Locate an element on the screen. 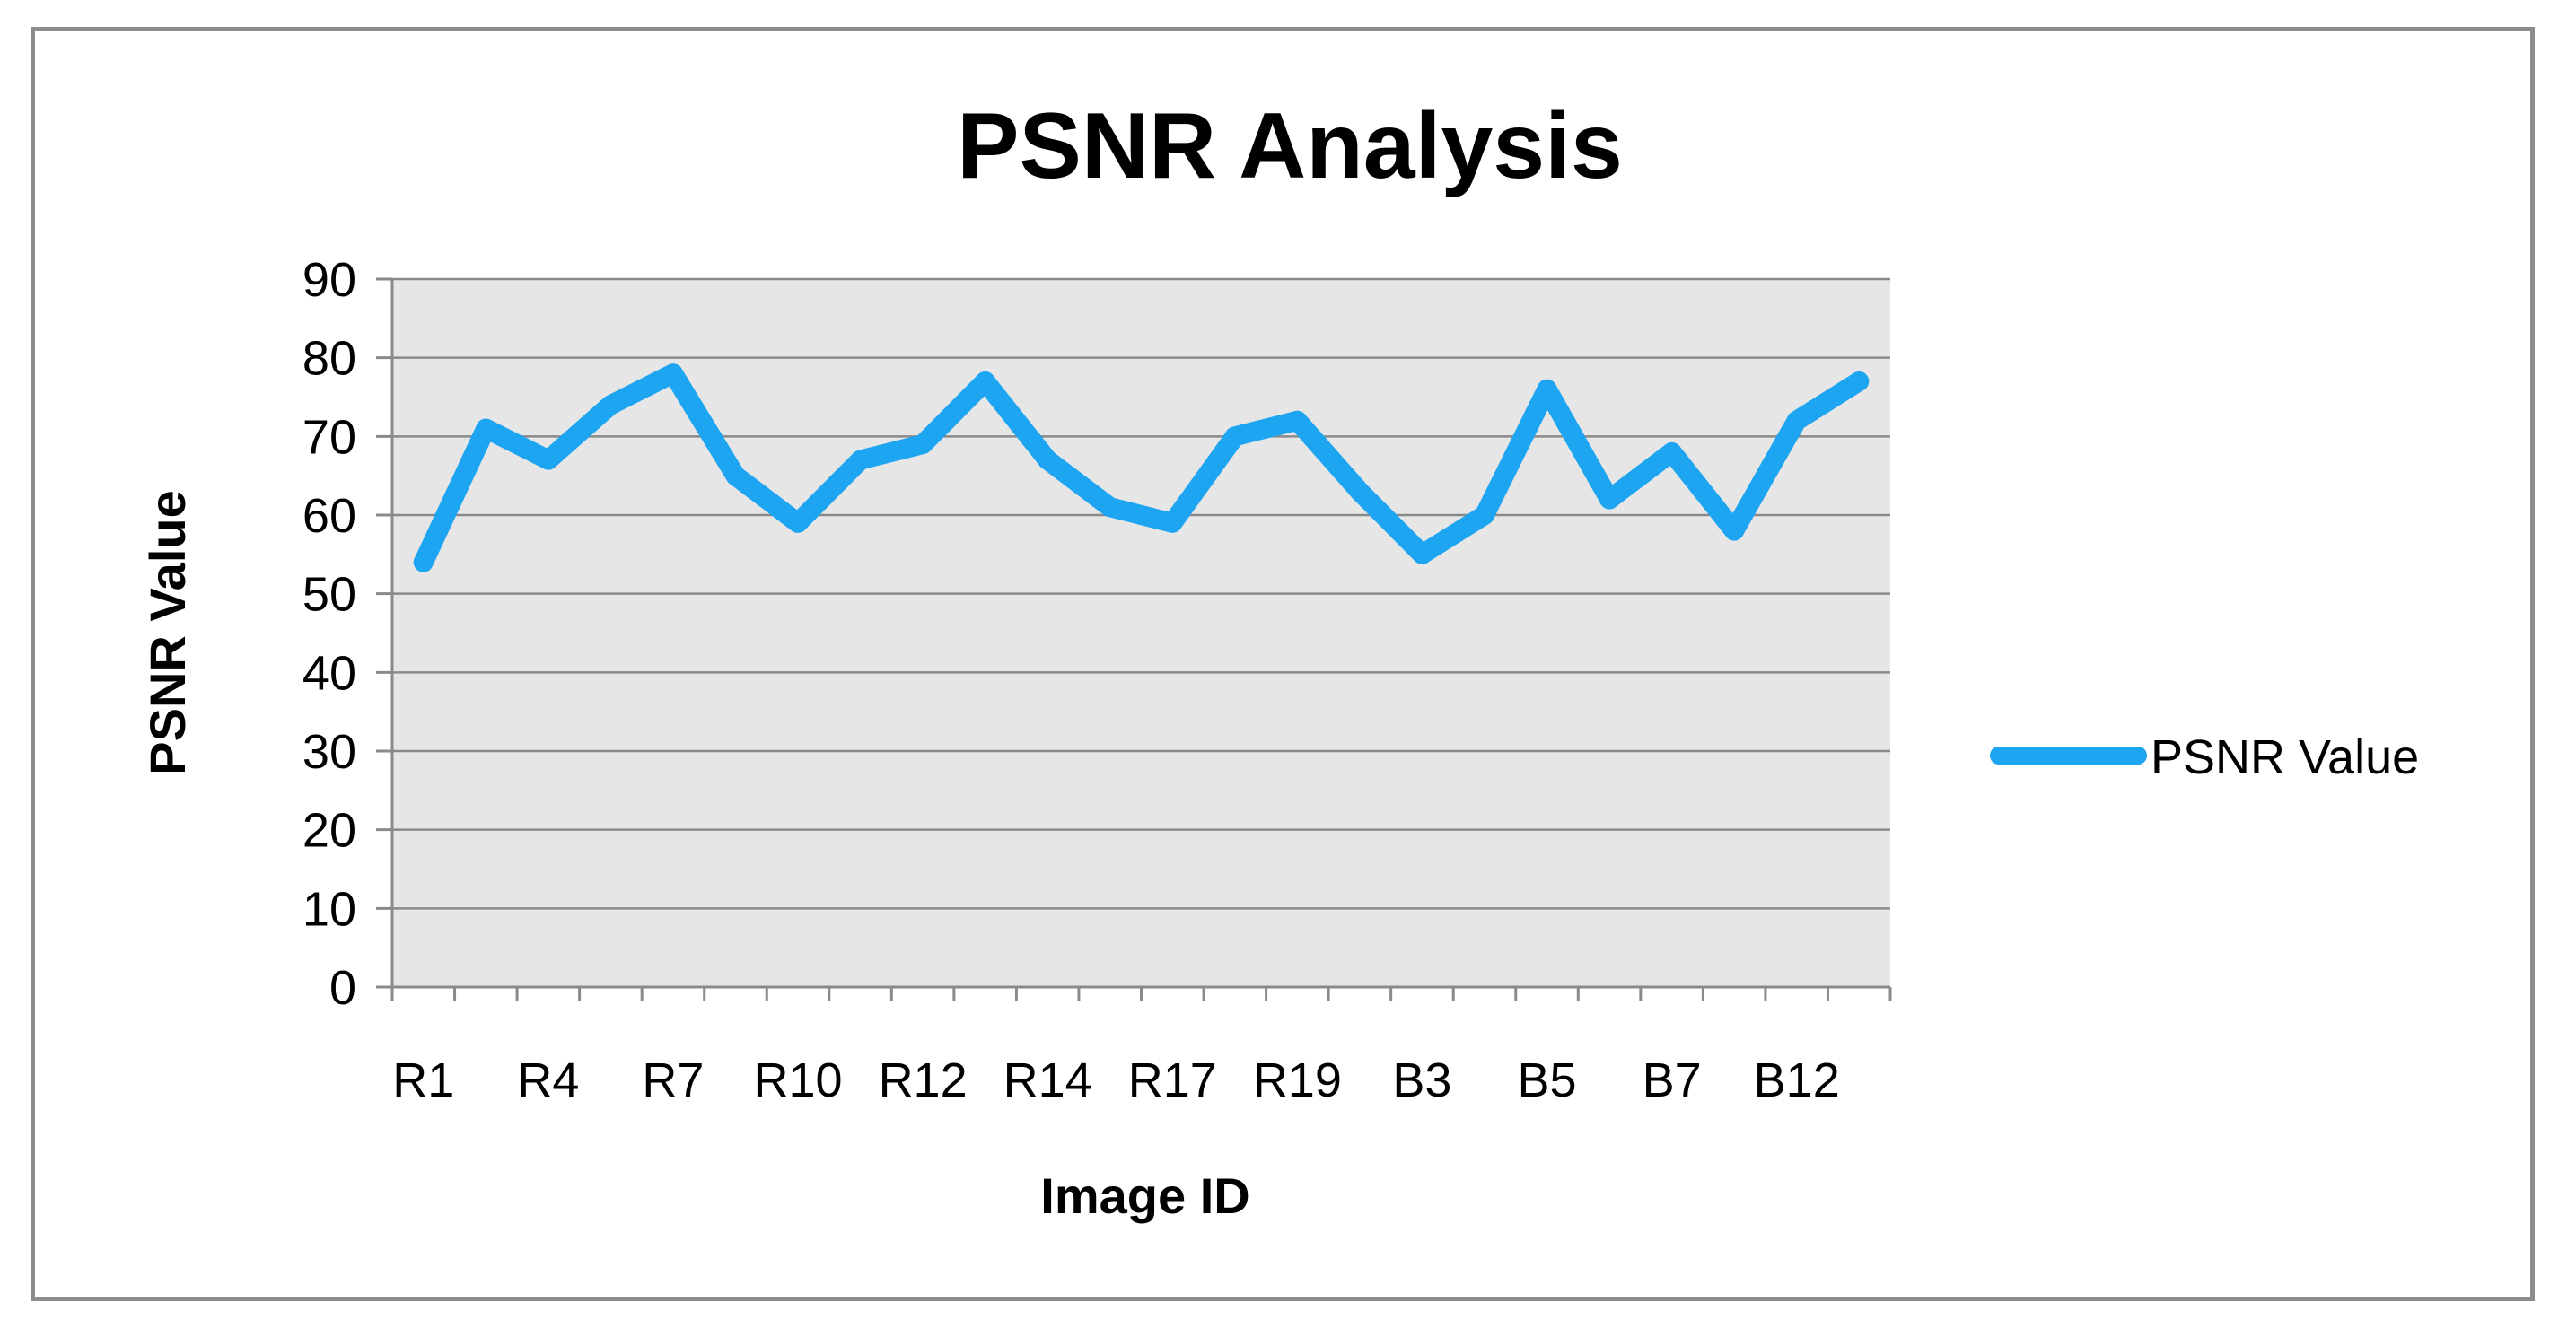  y-tick-label: 10 is located at coordinates (329, 909).